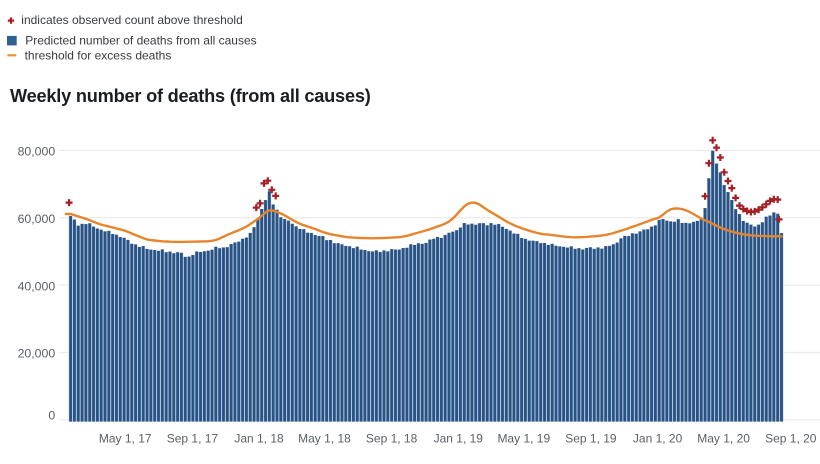 The image size is (820, 464). Describe the element at coordinates (723, 438) in the screenshot. I see `svg-text: May 1, 20` at that location.